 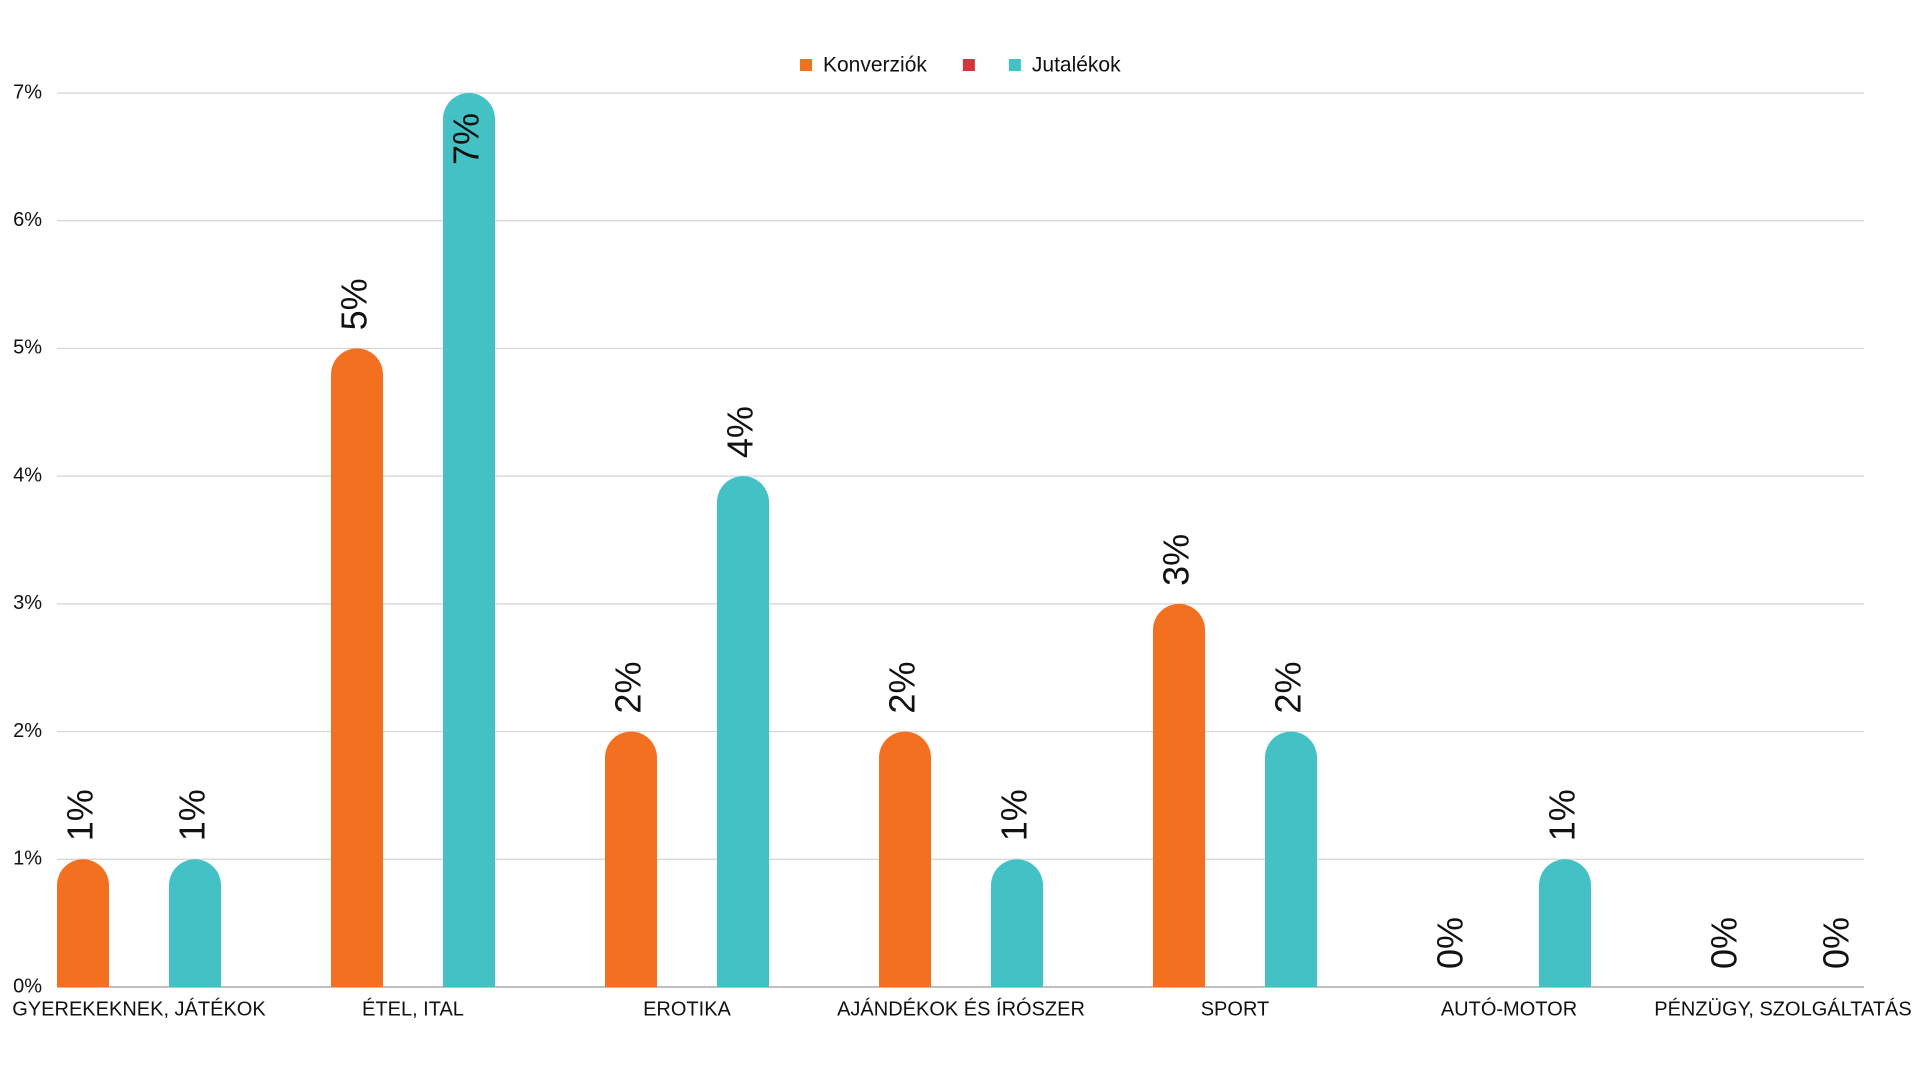 What do you see at coordinates (27, 603) in the screenshot?
I see `y-tick-label: 3%` at bounding box center [27, 603].